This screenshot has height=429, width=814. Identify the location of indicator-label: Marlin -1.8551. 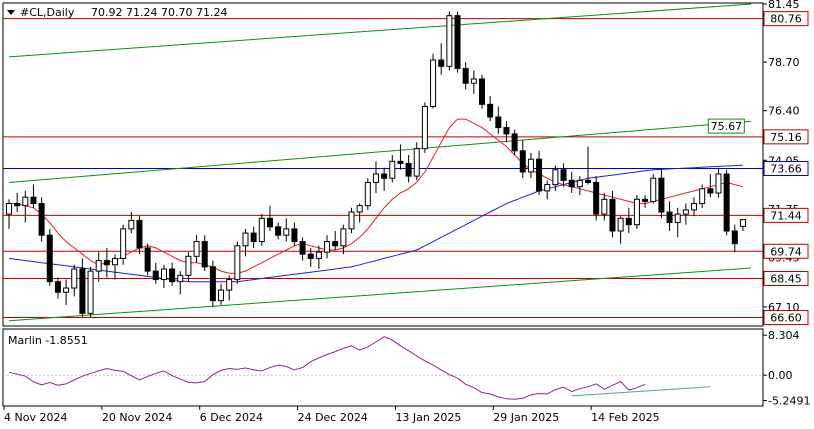
(48, 340).